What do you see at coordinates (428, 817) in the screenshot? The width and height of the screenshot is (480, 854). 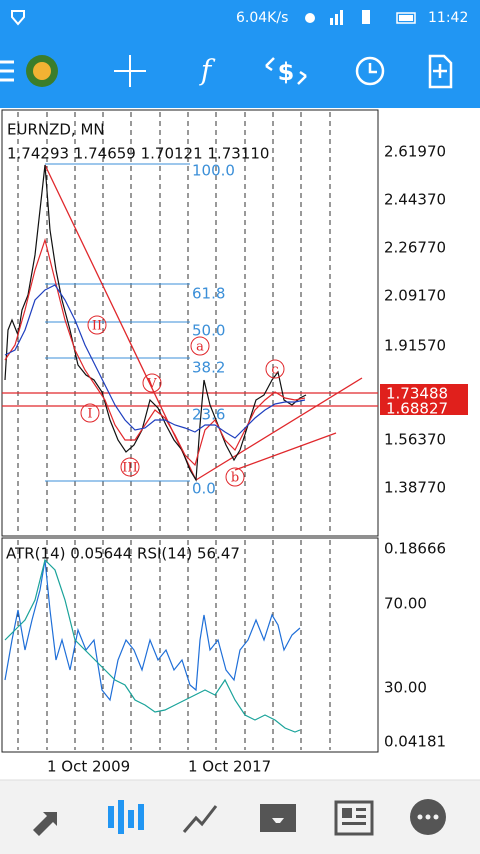 I see `chat-dots` at bounding box center [428, 817].